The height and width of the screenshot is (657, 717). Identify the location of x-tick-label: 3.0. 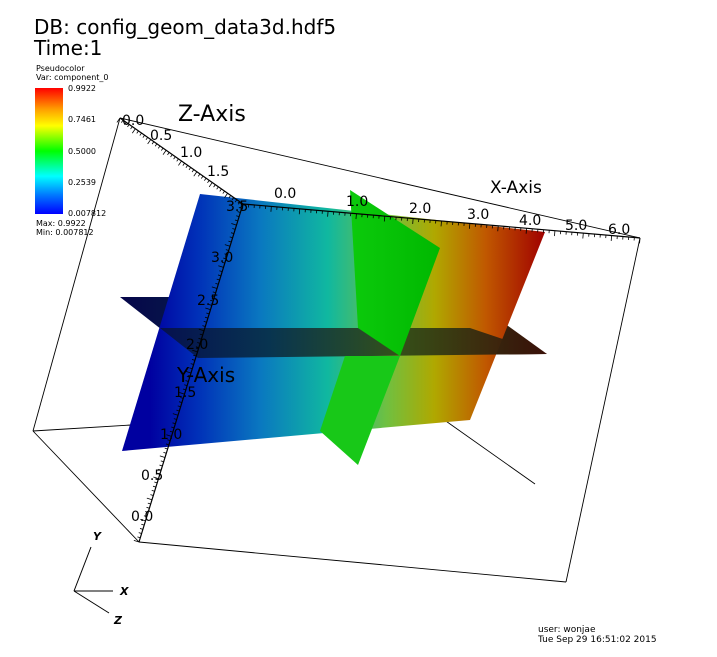
(478, 215).